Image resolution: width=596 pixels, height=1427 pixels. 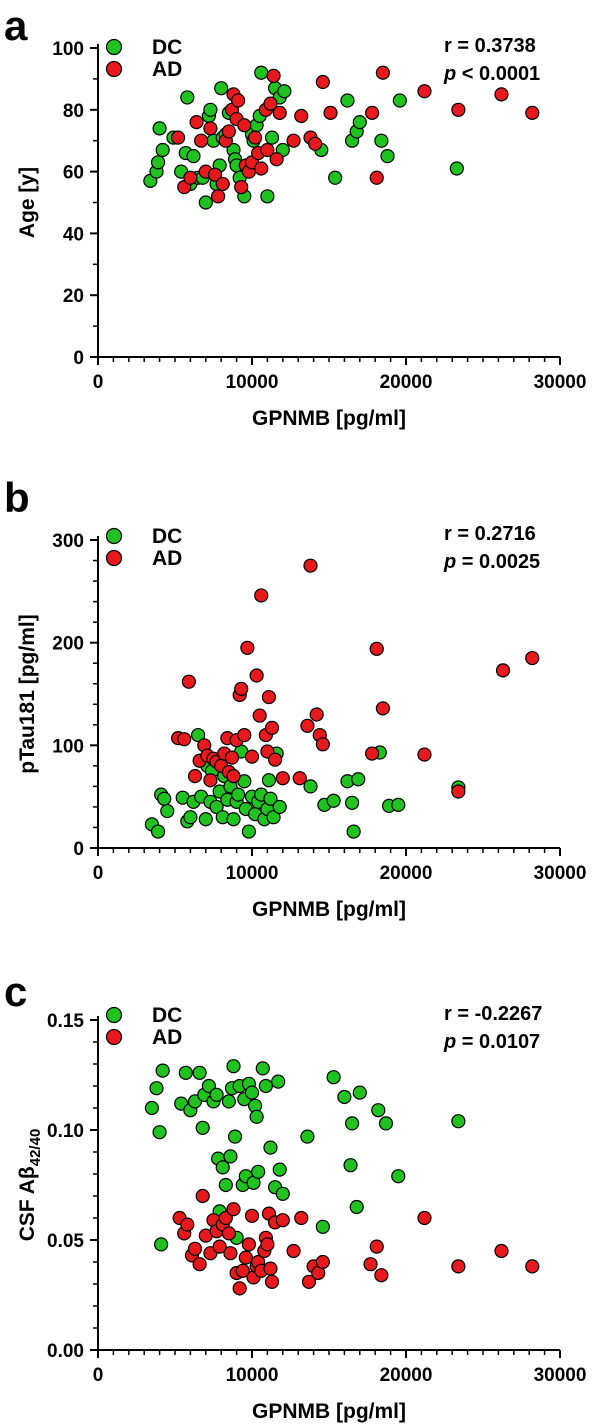 I want to click on y-tick-label: 40, so click(x=73, y=234).